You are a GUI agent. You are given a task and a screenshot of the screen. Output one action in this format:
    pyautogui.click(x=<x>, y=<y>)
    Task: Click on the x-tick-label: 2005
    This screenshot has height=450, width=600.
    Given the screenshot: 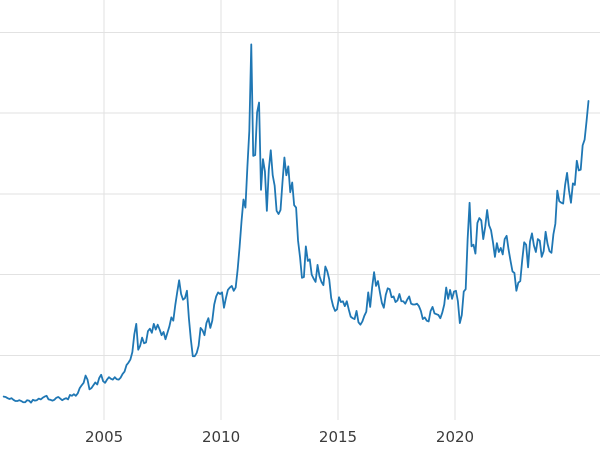 What is the action you would take?
    pyautogui.click(x=104, y=437)
    